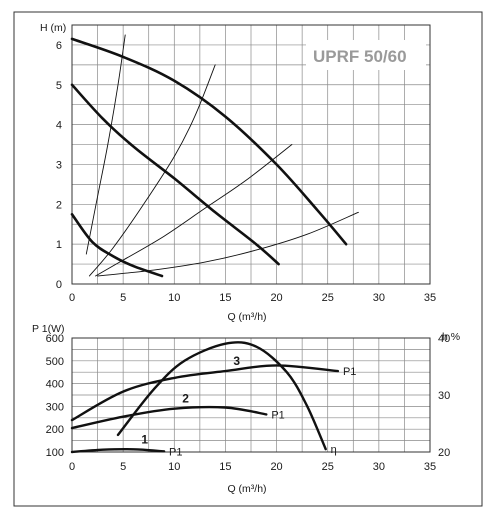 The height and width of the screenshot is (516, 495). What do you see at coordinates (53, 28) in the screenshot?
I see `head-y-axis-label: H (m)` at bounding box center [53, 28].